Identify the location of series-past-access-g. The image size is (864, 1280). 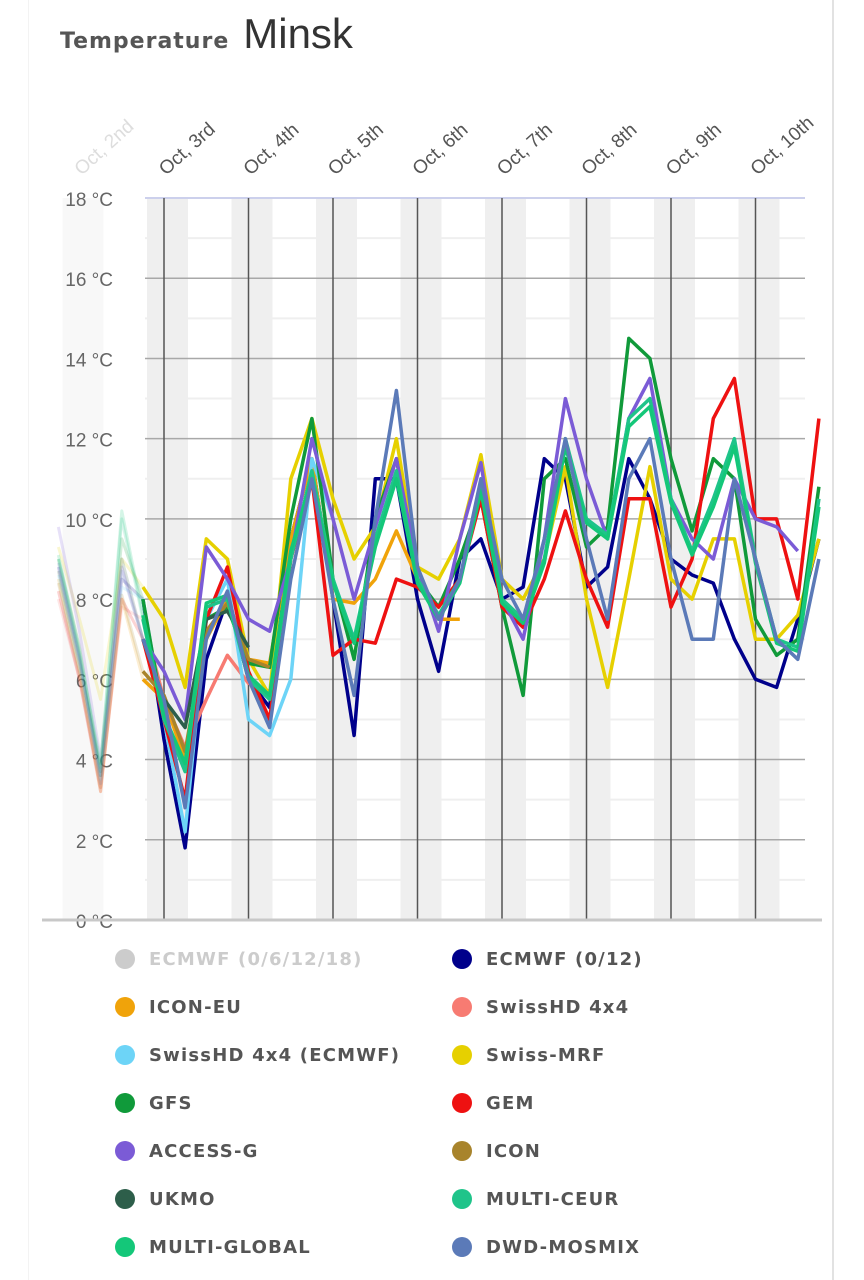
(100, 644).